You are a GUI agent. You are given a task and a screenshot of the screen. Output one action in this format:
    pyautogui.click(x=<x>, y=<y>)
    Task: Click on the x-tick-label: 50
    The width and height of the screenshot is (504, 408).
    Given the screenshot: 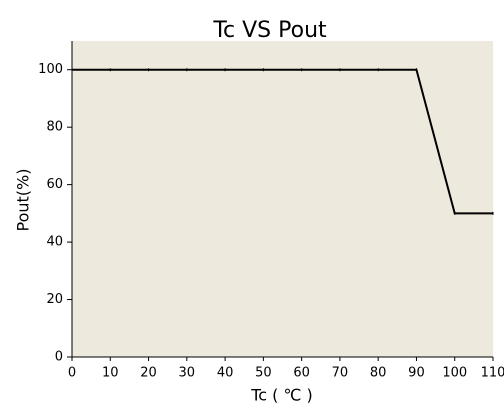 What is the action you would take?
    pyautogui.click(x=263, y=373)
    